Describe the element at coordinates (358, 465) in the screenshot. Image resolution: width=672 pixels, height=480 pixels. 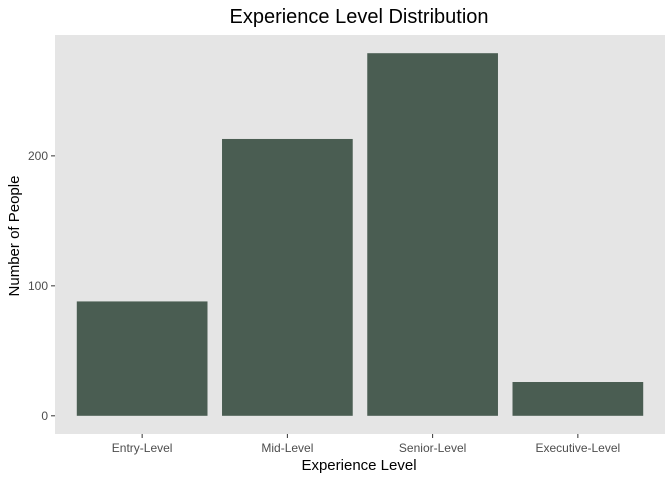
I see `x-axis-title: Experience Level` at that location.